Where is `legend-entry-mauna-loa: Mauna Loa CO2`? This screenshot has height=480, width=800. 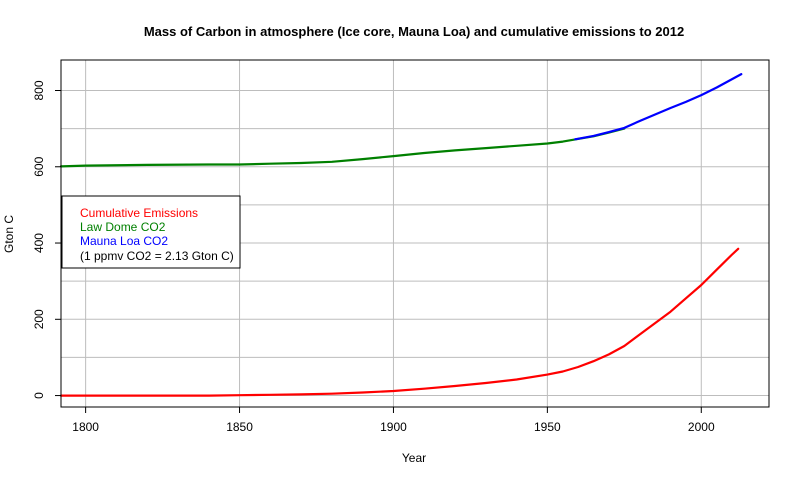 legend-entry-mauna-loa: Mauna Loa CO2 is located at coordinates (124, 241).